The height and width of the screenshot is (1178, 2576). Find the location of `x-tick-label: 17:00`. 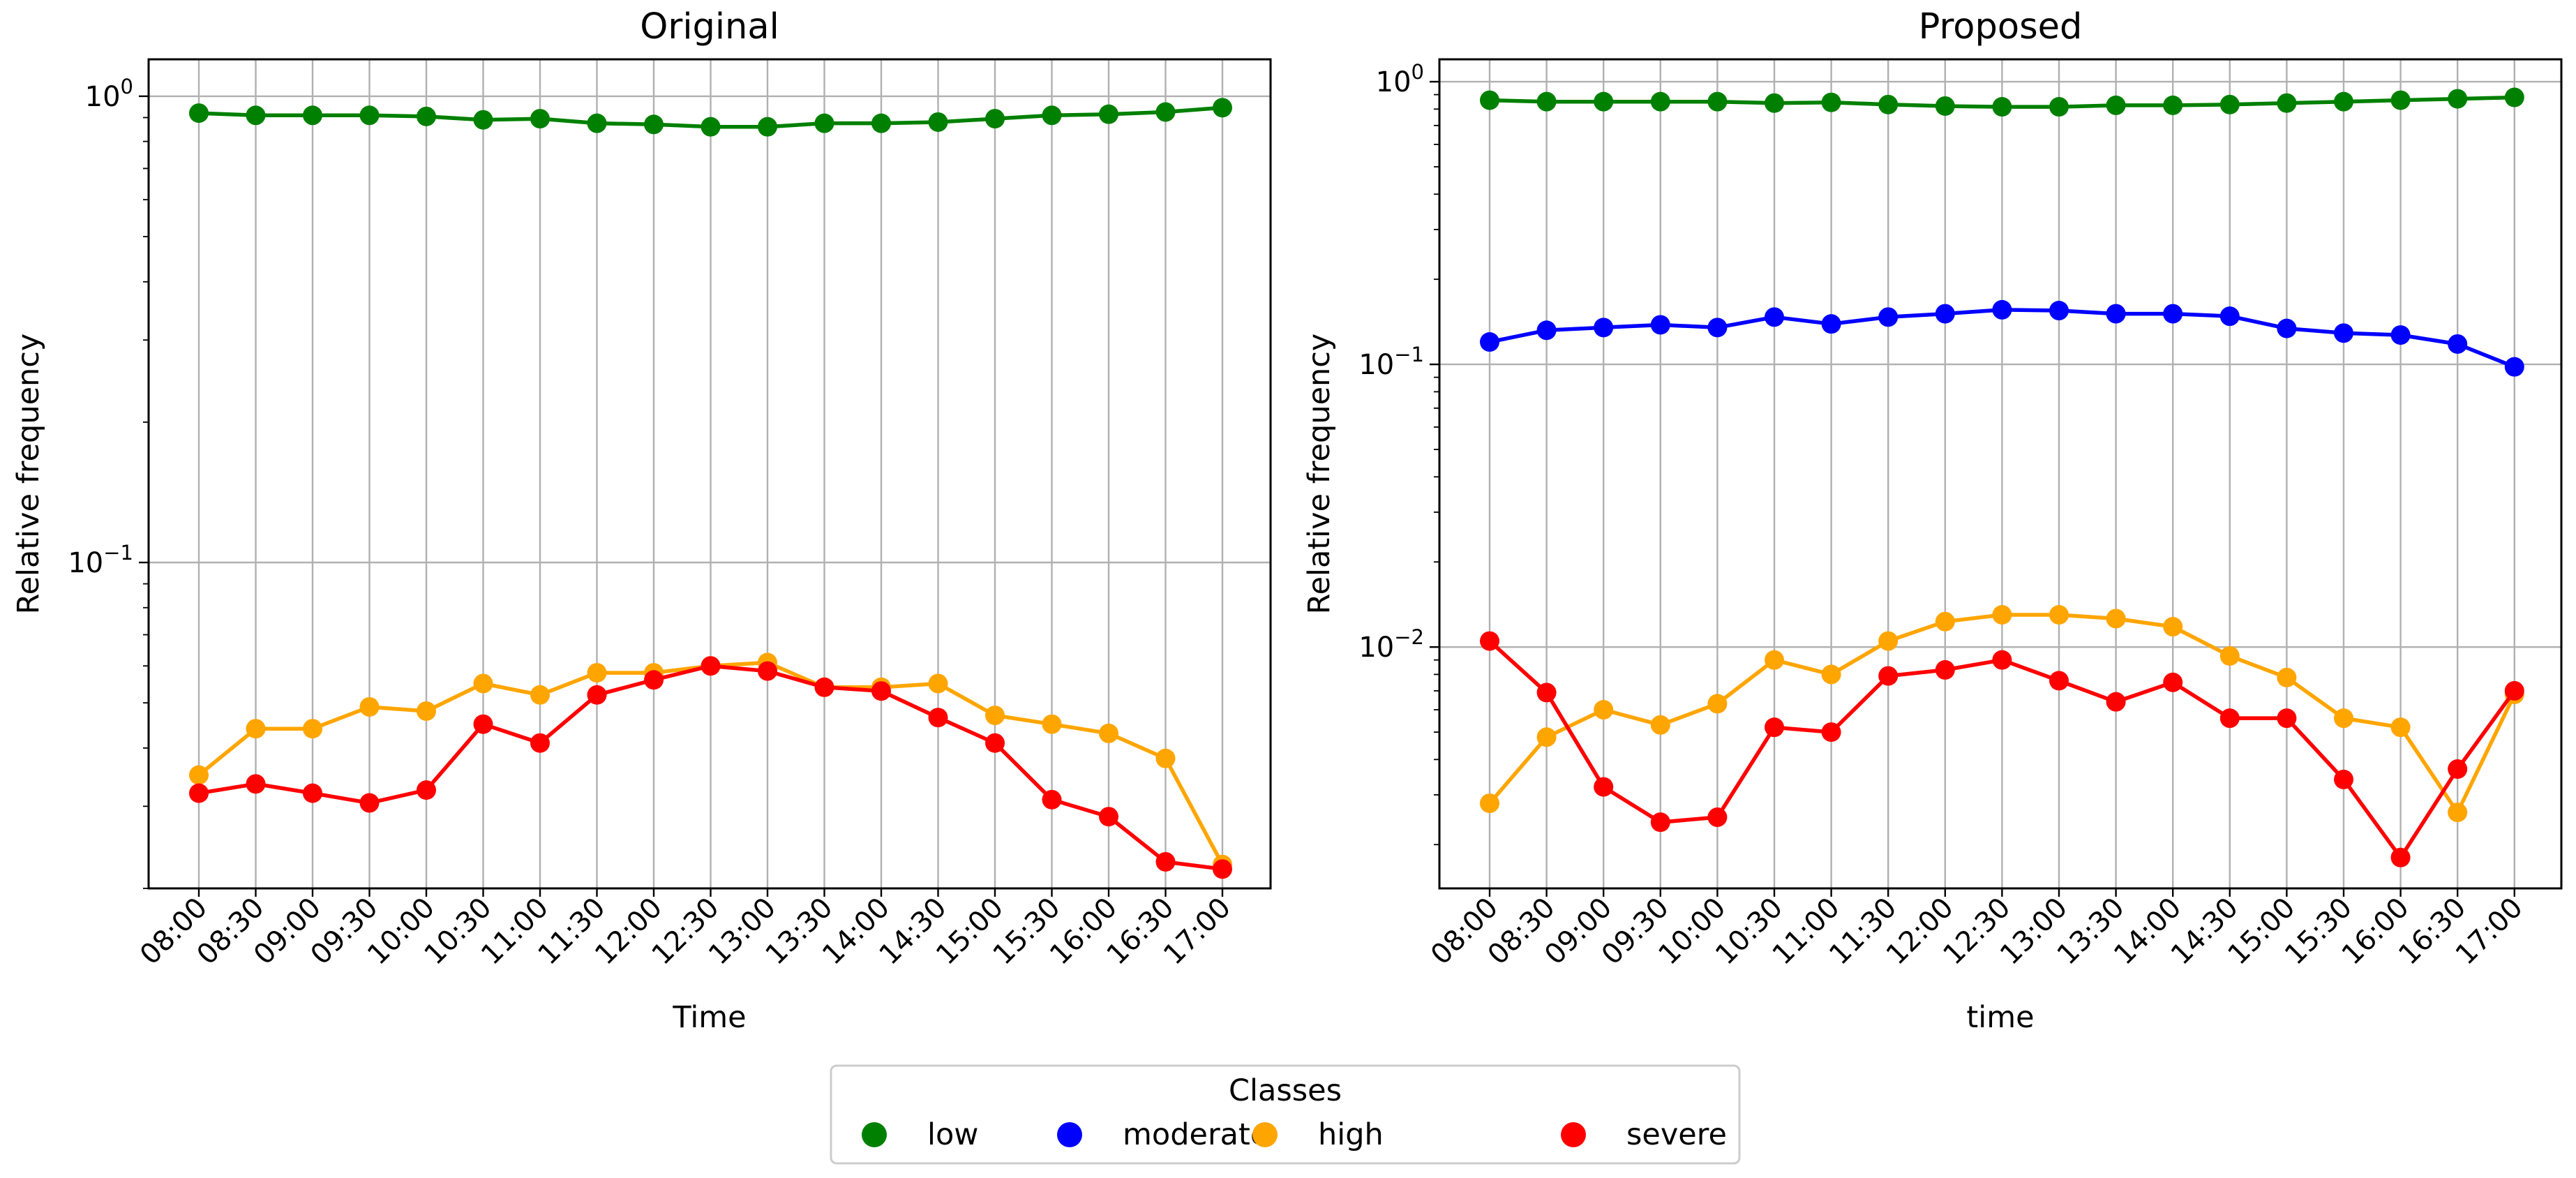

x-tick-label: 17:00 is located at coordinates (2489, 931).